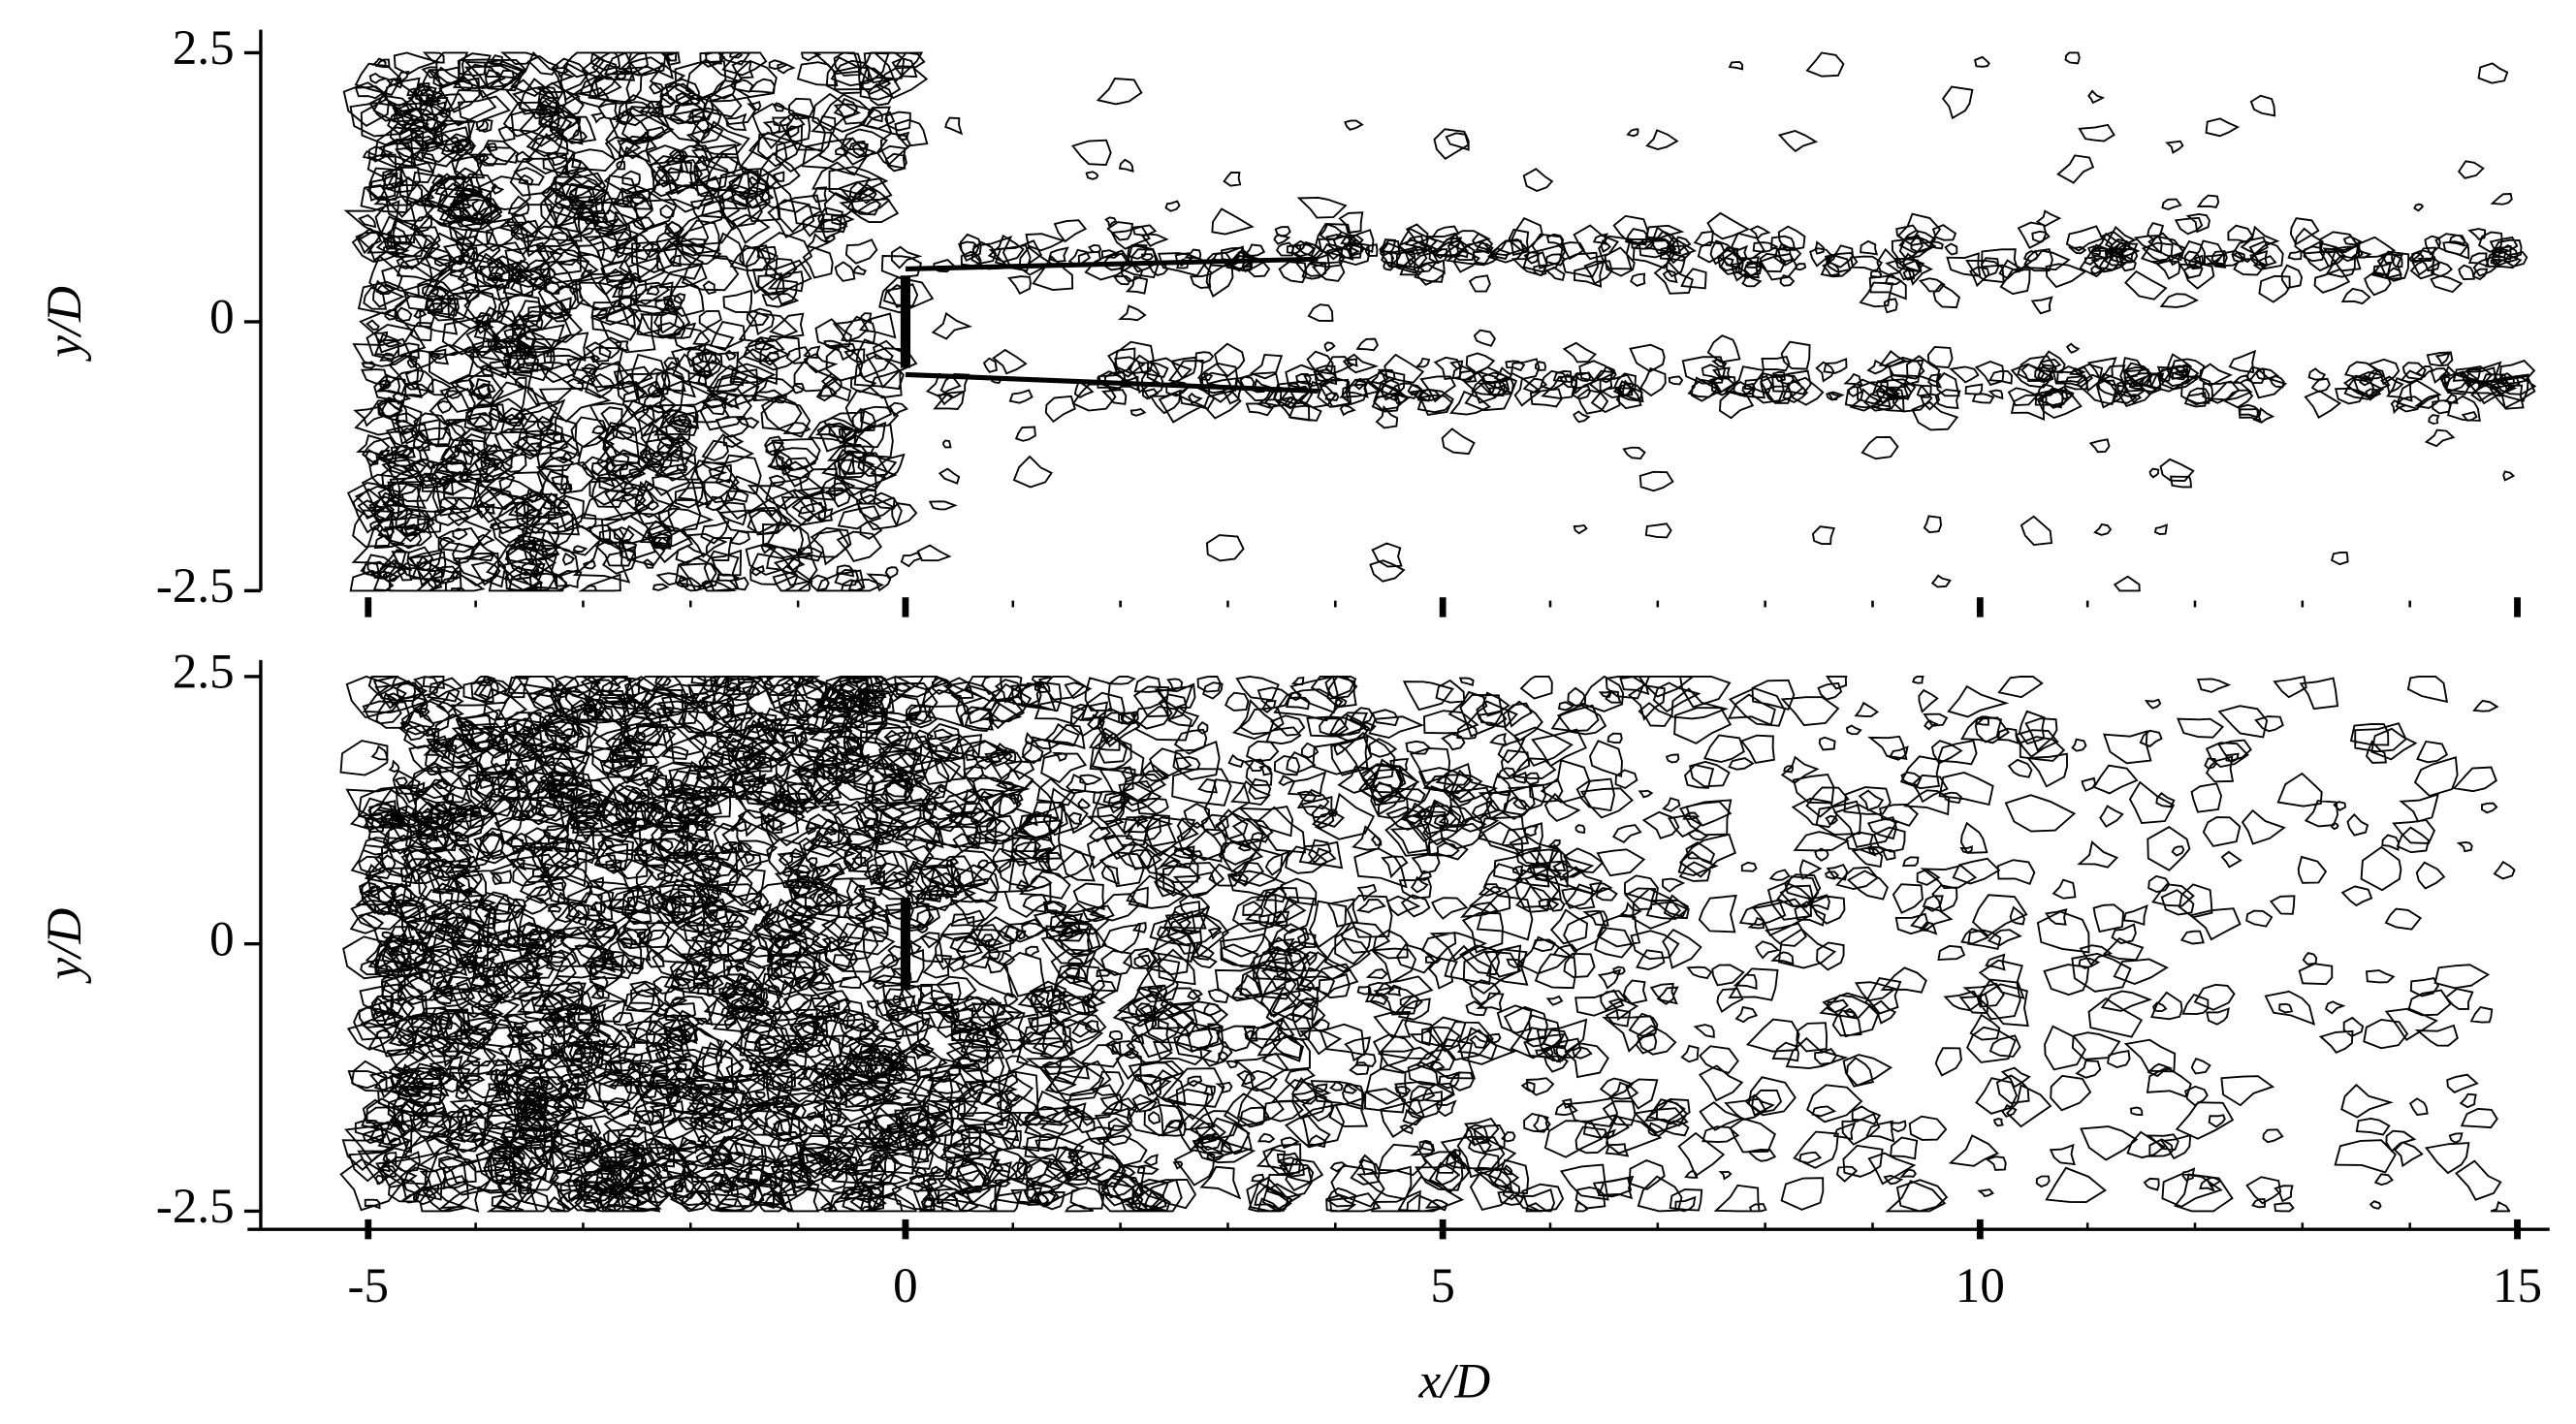 Image resolution: width=2576 pixels, height=1424 pixels. What do you see at coordinates (1112, 325) in the screenshot?
I see `splitter-lines` at bounding box center [1112, 325].